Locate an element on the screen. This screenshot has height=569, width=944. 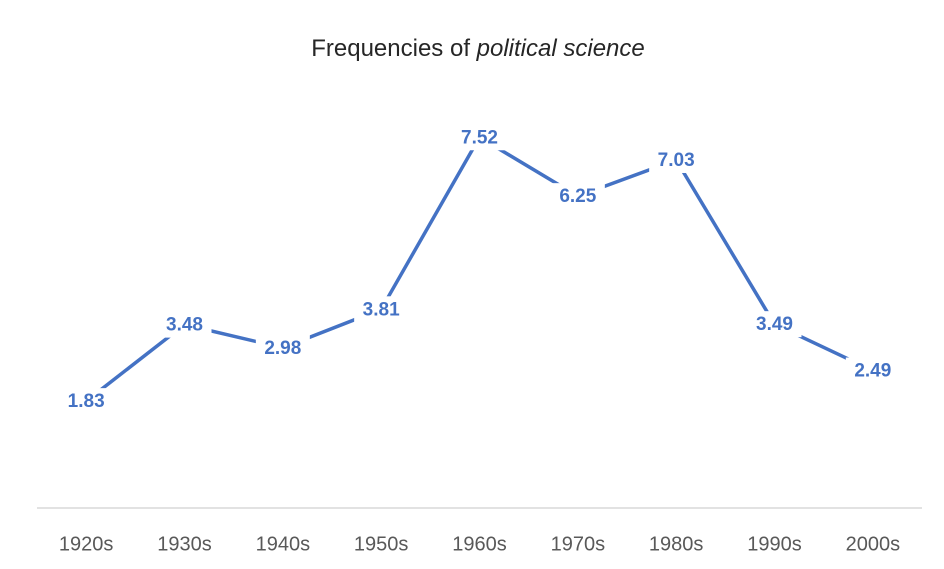
x-tick-label: 1960s is located at coordinates (479, 544).